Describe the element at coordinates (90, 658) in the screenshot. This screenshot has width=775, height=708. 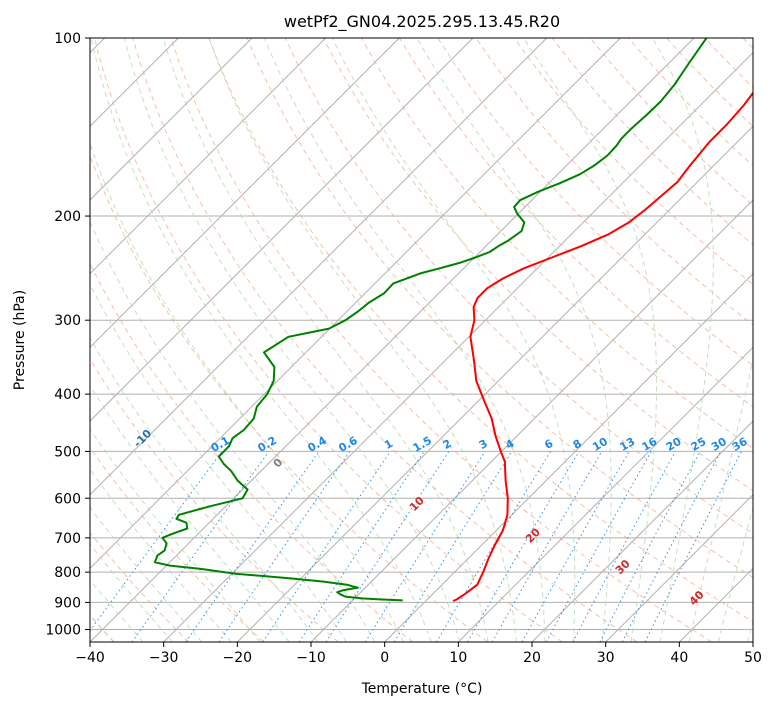
I see `x-tick-label: −40` at that location.